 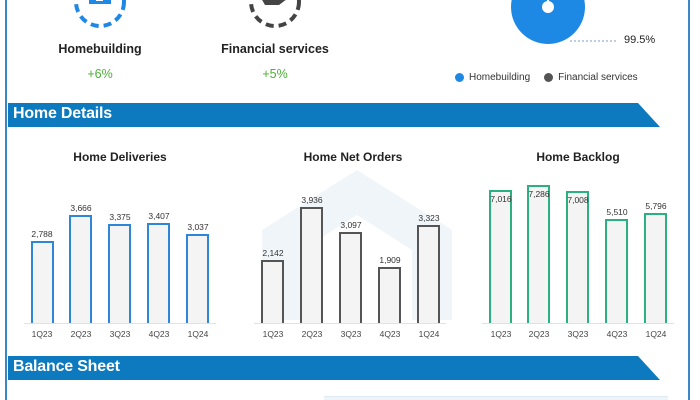 I want to click on bar-backlog-2q23, so click(x=538, y=254).